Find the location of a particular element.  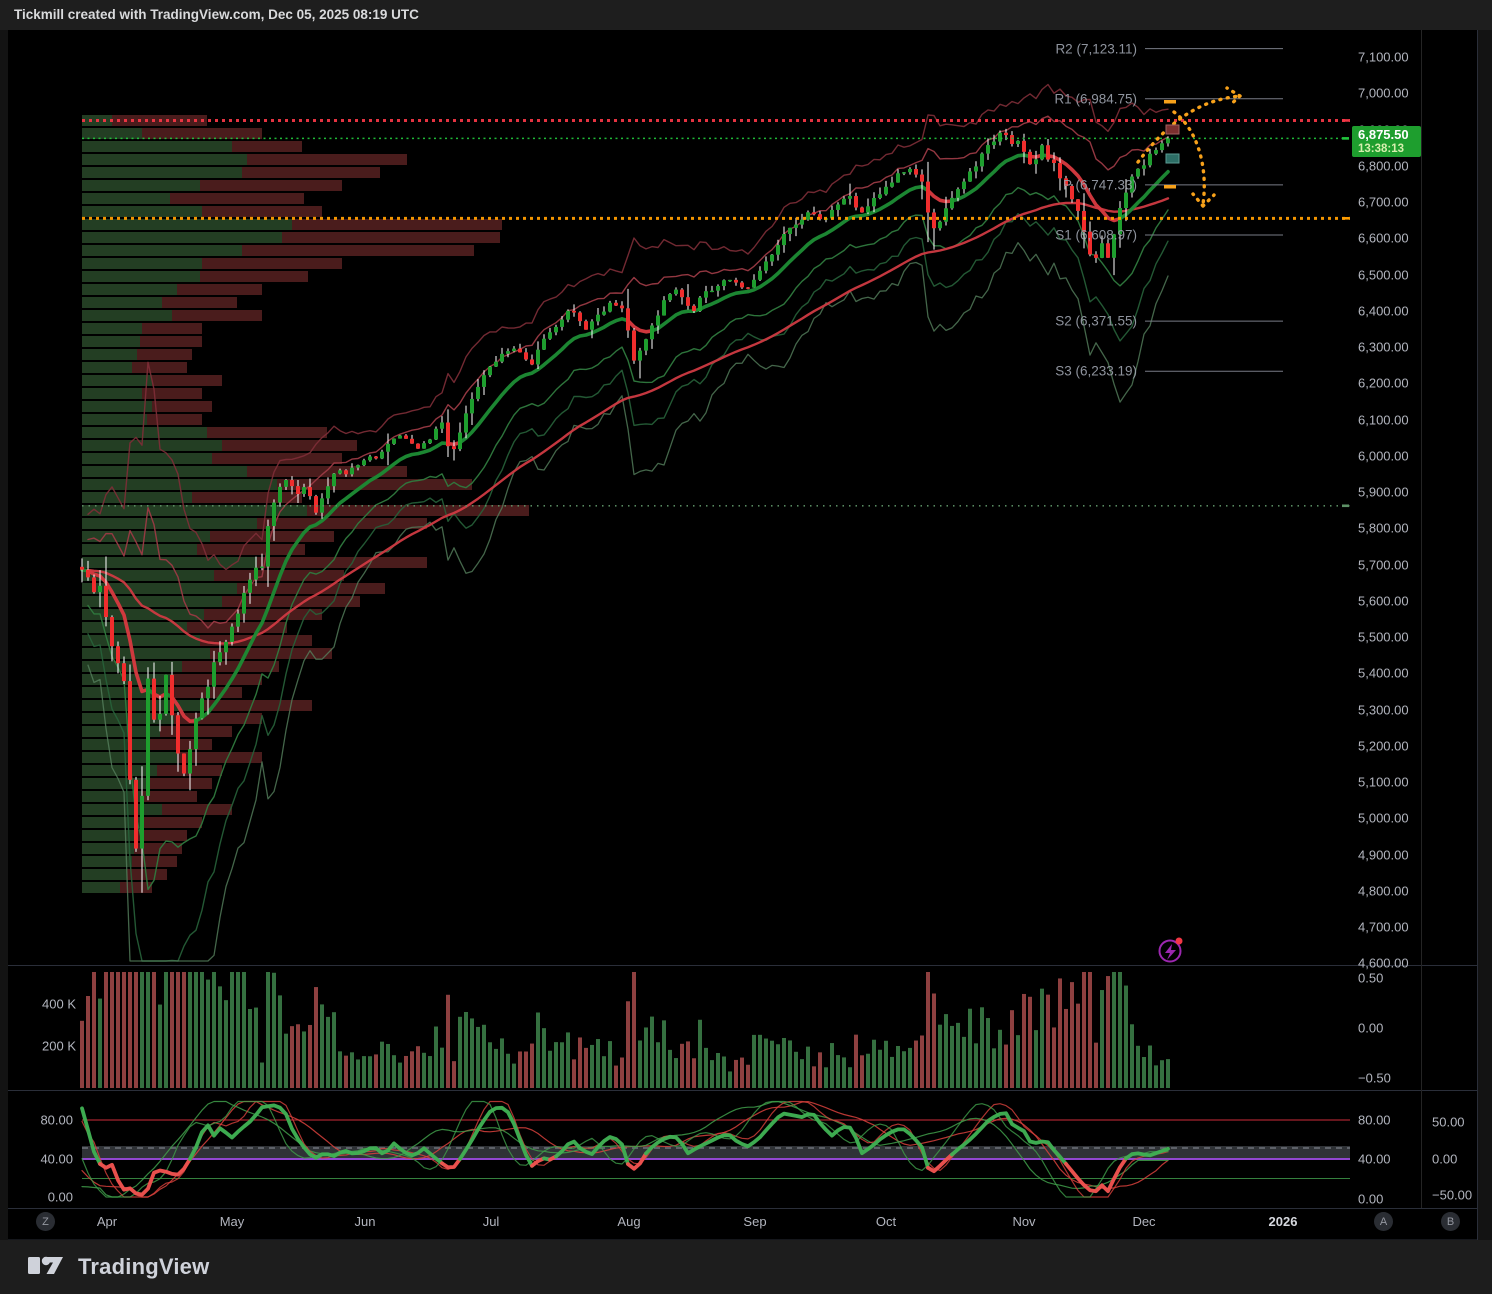

scale-b-button: B is located at coordinates (1450, 1221).